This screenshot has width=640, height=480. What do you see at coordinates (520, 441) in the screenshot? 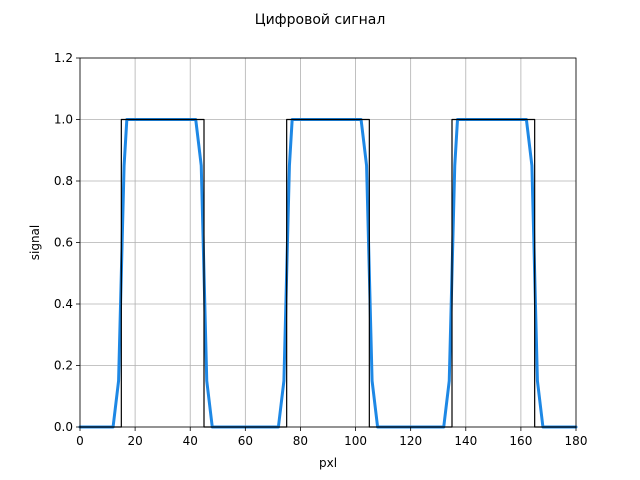
I see `x-tick-label-8: 160` at bounding box center [520, 441].